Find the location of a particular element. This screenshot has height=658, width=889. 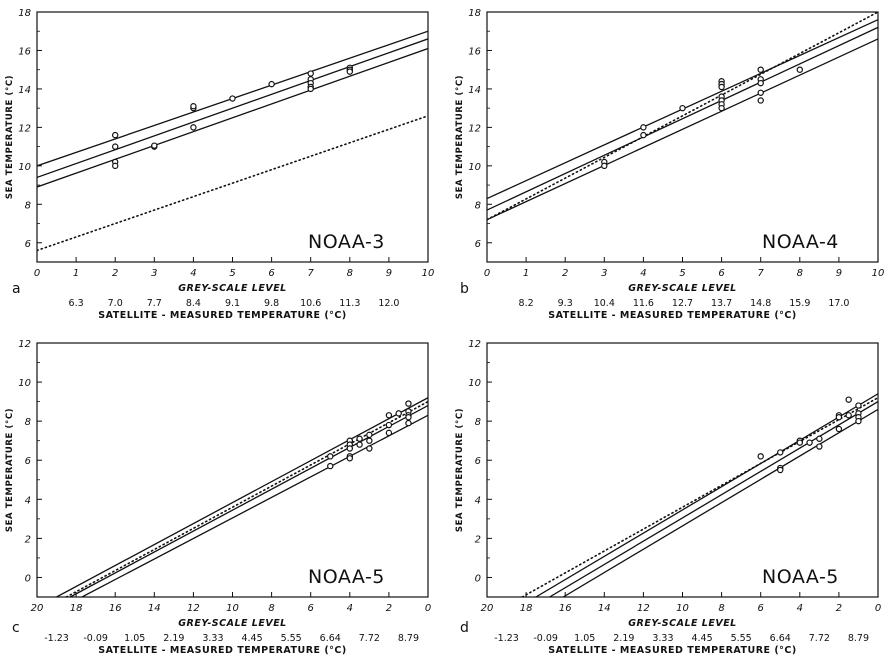

secondary-x-axis-label: SATELLITE - MEASURED TEMPERATURE (°C) is located at coordinates (222, 315).